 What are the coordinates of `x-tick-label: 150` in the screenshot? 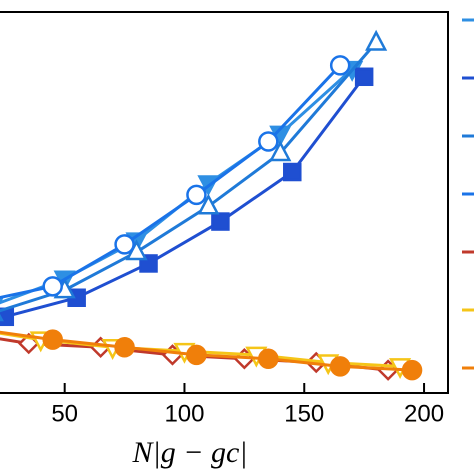 It's located at (304, 413).